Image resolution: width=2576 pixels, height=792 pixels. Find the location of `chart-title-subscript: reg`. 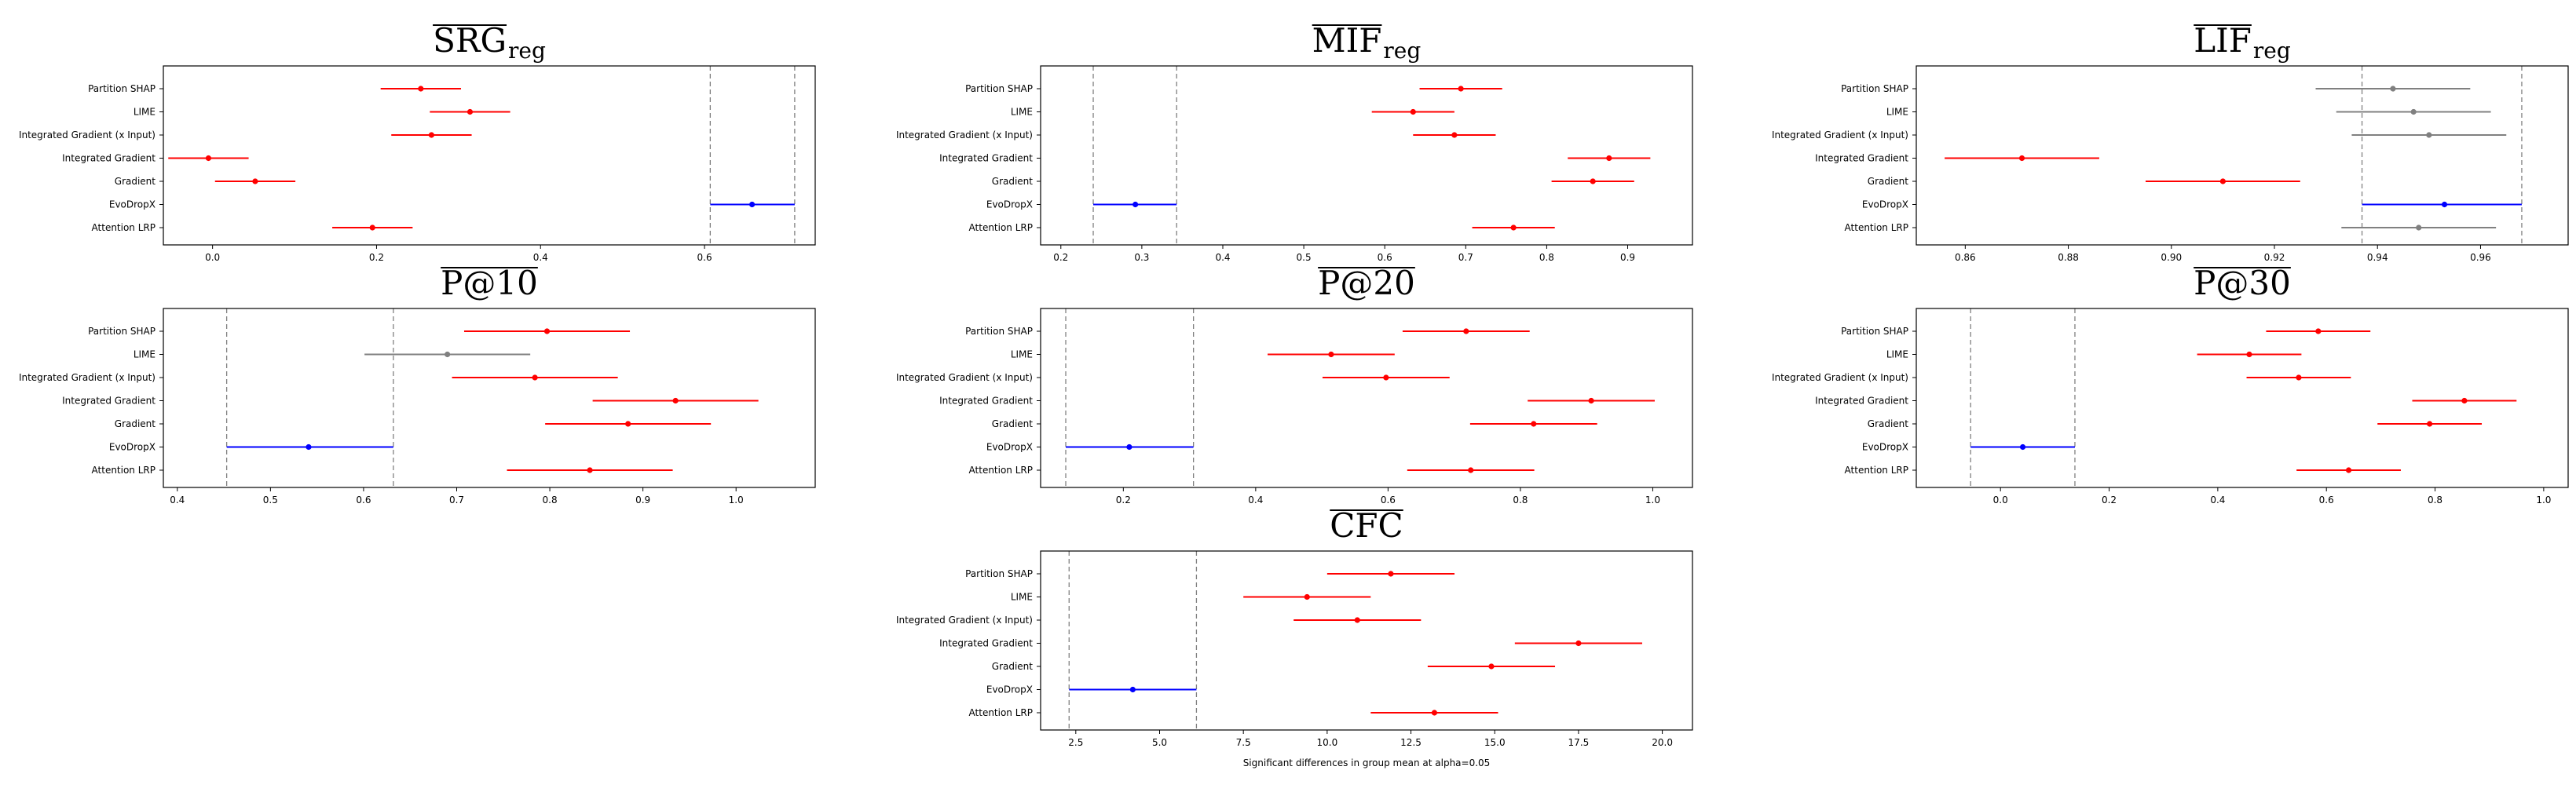

chart-title-subscript: reg is located at coordinates (527, 51).